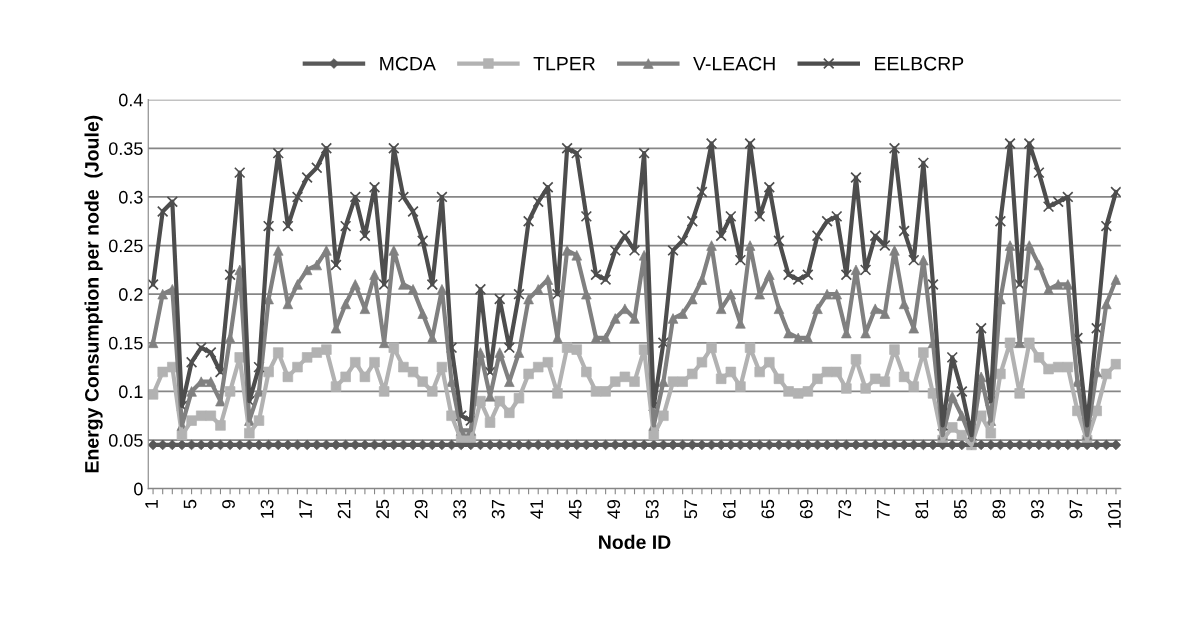  What do you see at coordinates (190, 504) in the screenshot?
I see `x-tick-label: 5` at bounding box center [190, 504].